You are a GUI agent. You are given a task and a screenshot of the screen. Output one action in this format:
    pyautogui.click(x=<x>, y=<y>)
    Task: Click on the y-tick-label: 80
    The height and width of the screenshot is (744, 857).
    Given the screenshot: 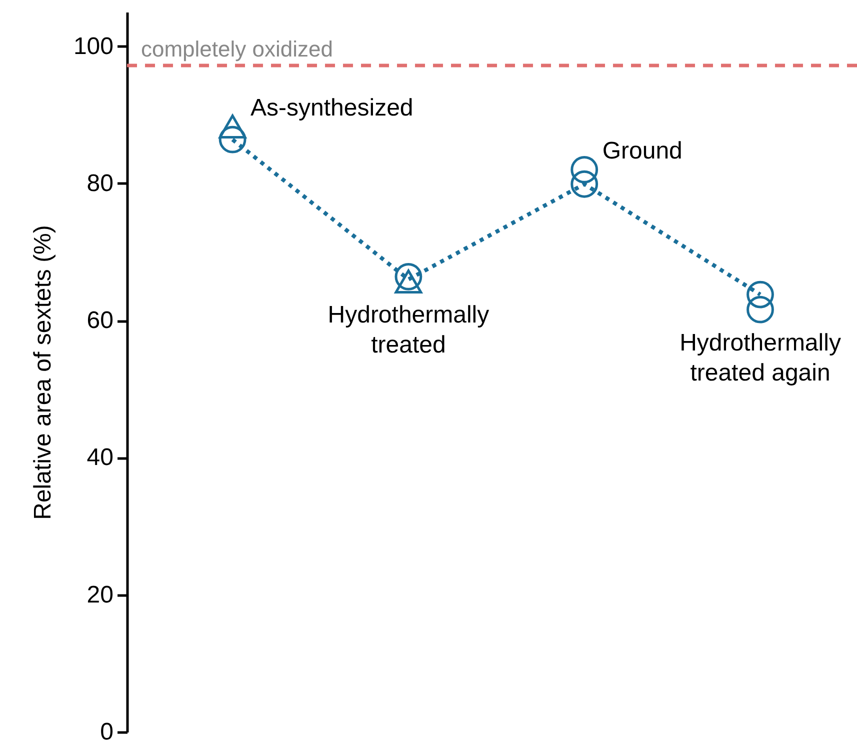 What is the action you would take?
    pyautogui.click(x=100, y=183)
    